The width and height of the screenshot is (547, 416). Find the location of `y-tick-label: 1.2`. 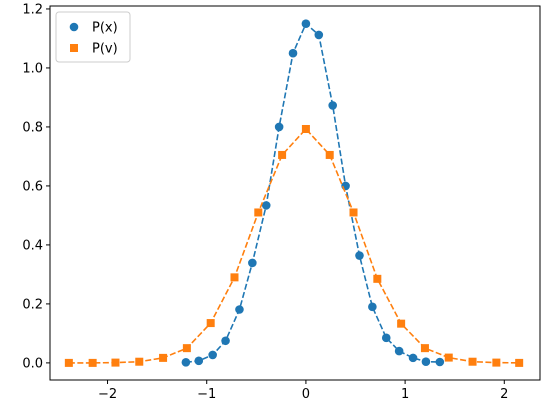

y-tick-label: 1.2 is located at coordinates (32, 9).